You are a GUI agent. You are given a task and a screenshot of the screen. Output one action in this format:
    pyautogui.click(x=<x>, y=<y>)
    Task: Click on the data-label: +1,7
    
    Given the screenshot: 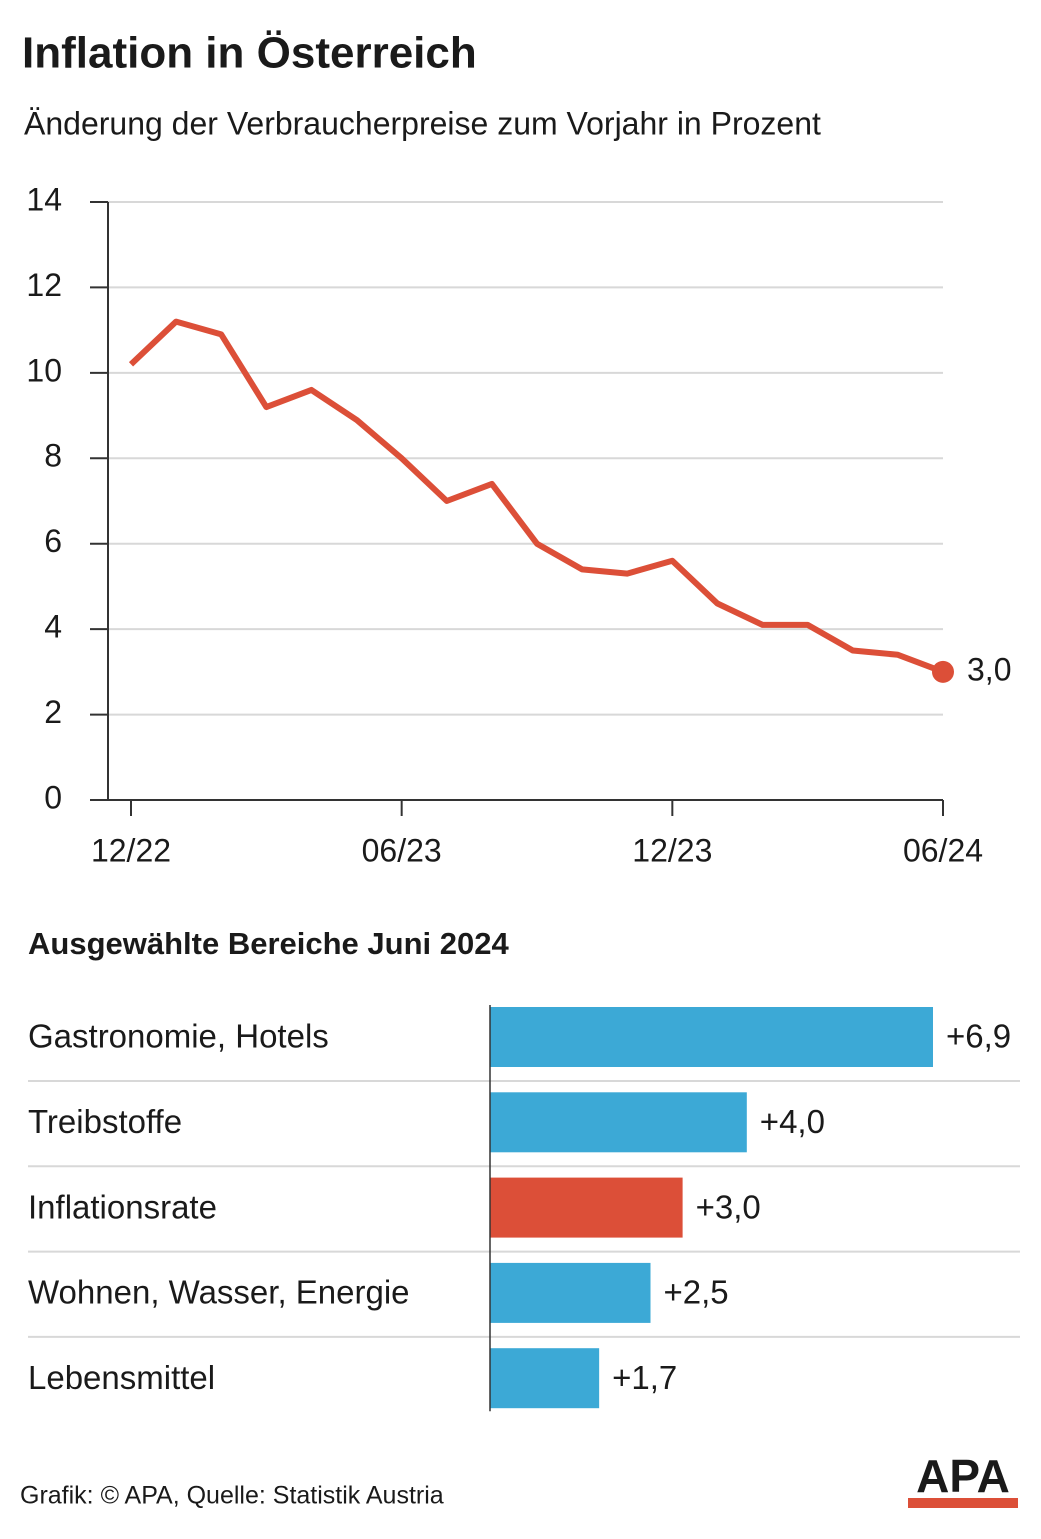 What is the action you would take?
    pyautogui.click(x=644, y=1377)
    